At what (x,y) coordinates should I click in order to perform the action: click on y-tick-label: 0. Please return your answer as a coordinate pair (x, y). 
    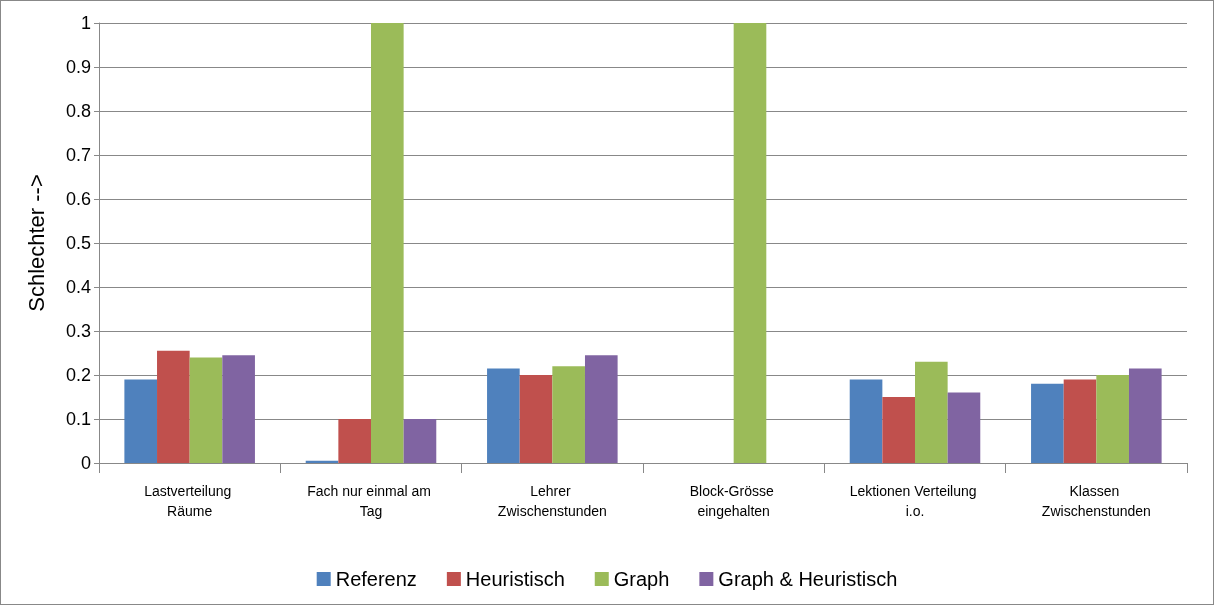
    Looking at the image, I should click on (85, 463).